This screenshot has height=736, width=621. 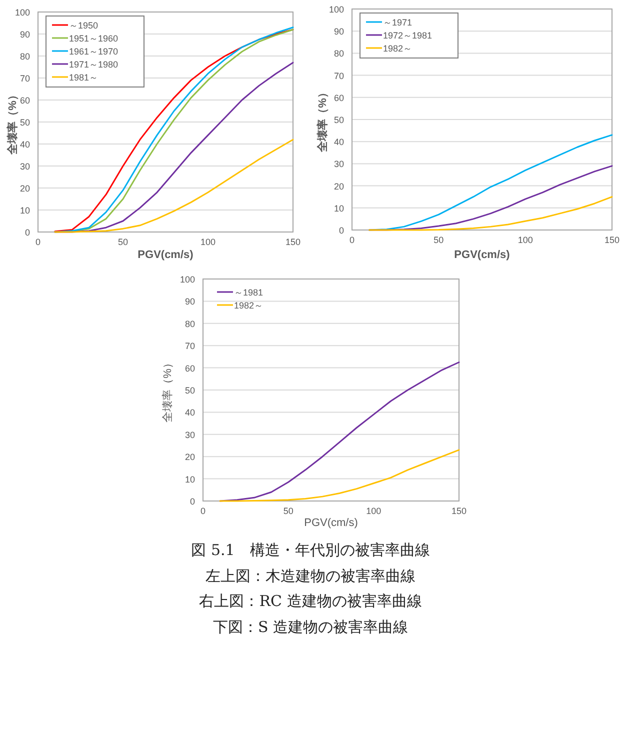 I want to click on legend-label: 1972～1981, so click(x=407, y=35).